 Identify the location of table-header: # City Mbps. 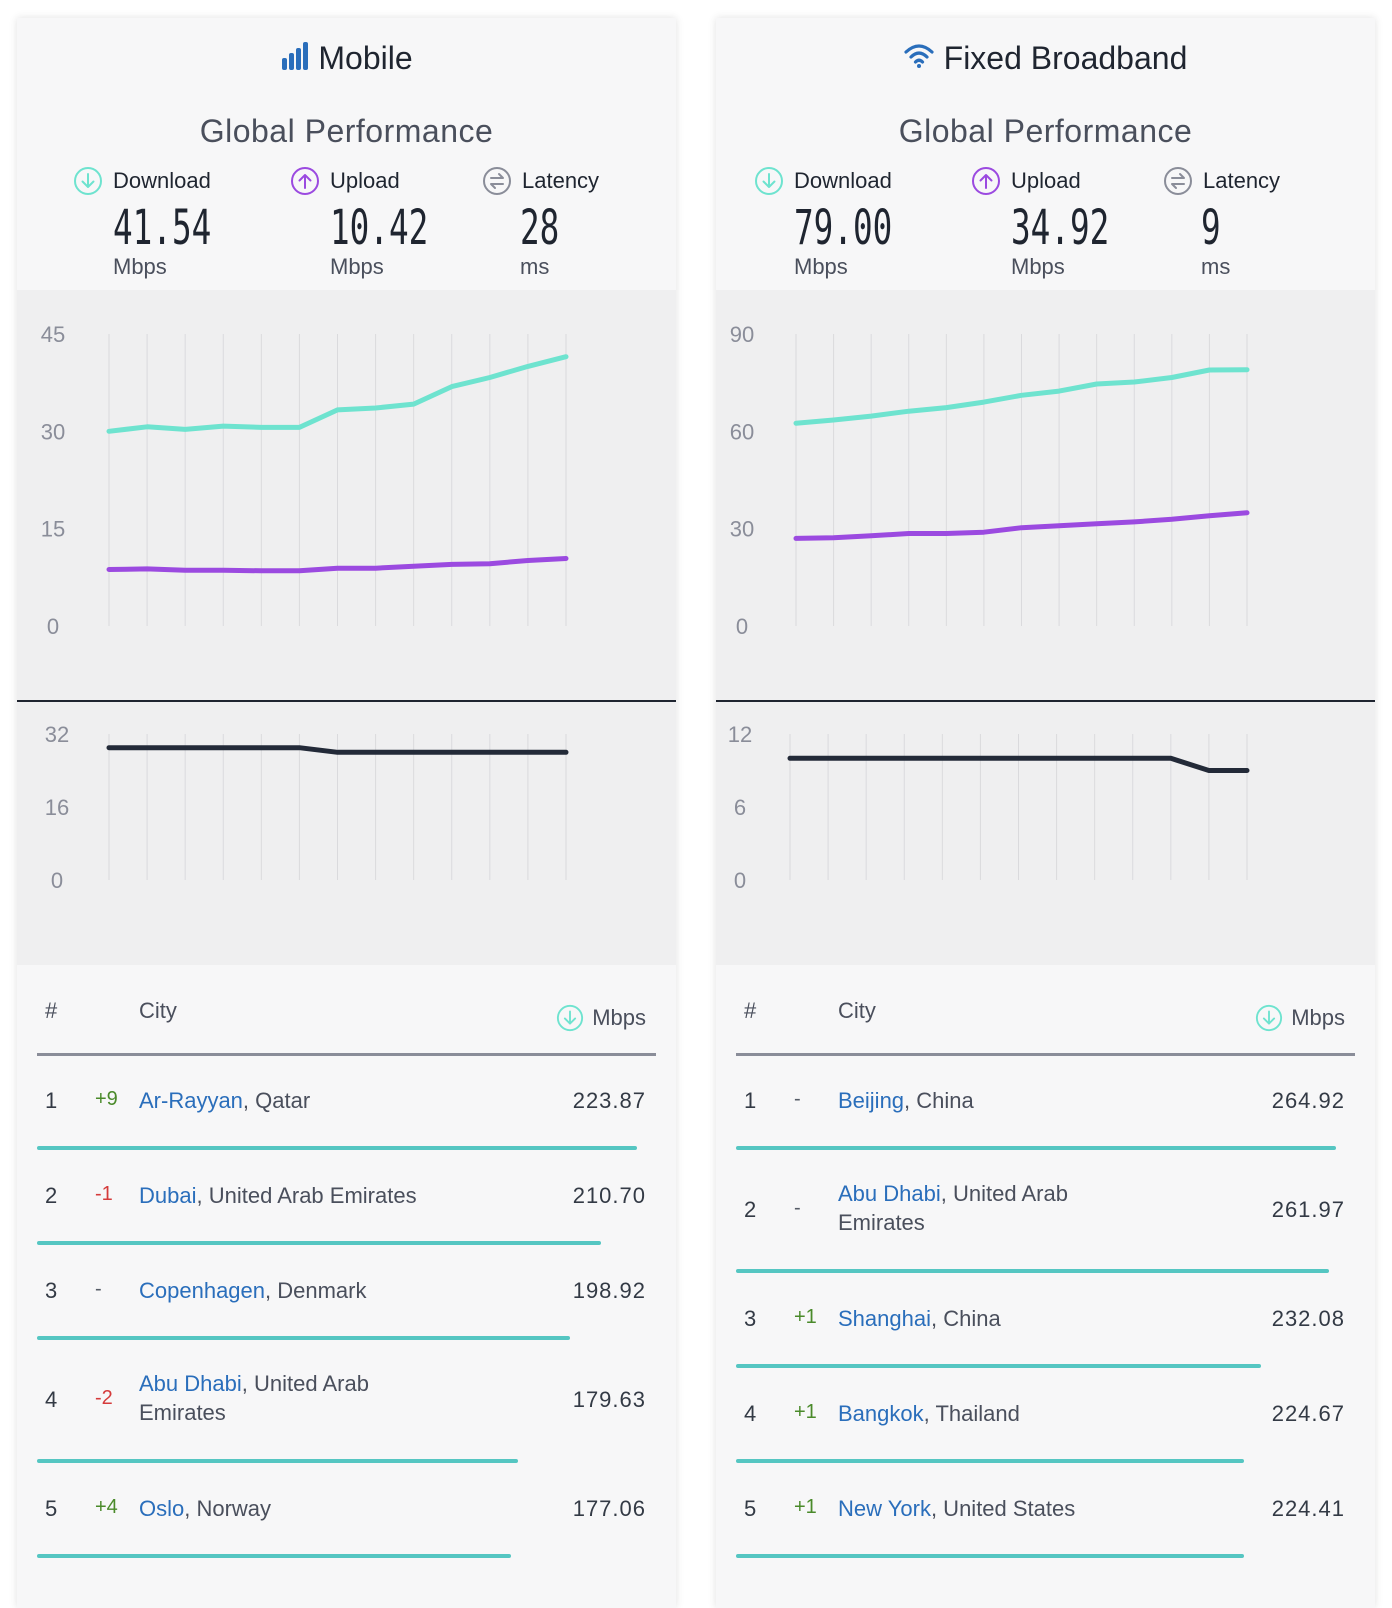
(346, 1017).